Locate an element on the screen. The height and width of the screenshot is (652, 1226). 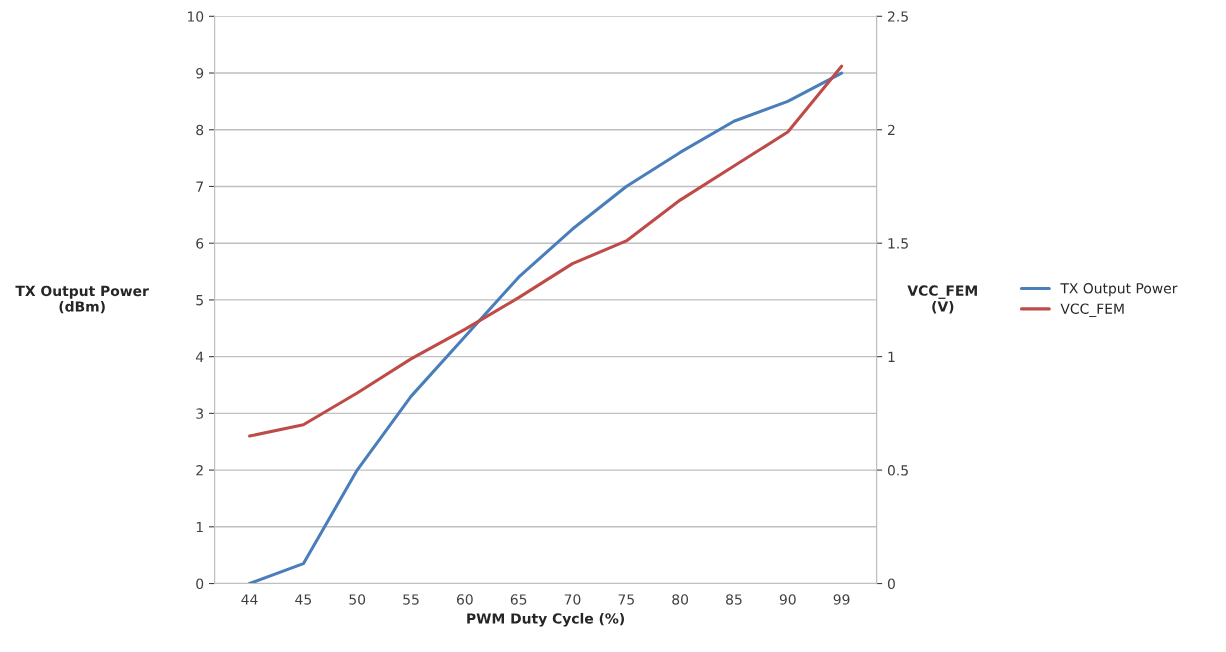
y-tick-label: 9 is located at coordinates (200, 73).